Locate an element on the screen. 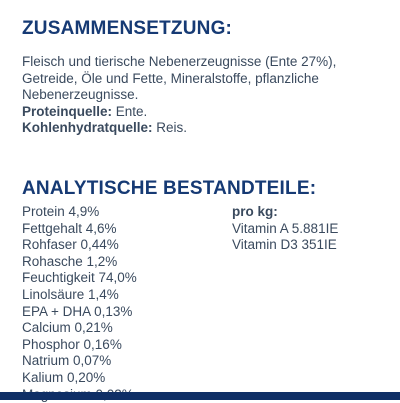 The height and width of the screenshot is (403, 400). analysis-item: Linolsäure 1,4% is located at coordinates (70, 294).